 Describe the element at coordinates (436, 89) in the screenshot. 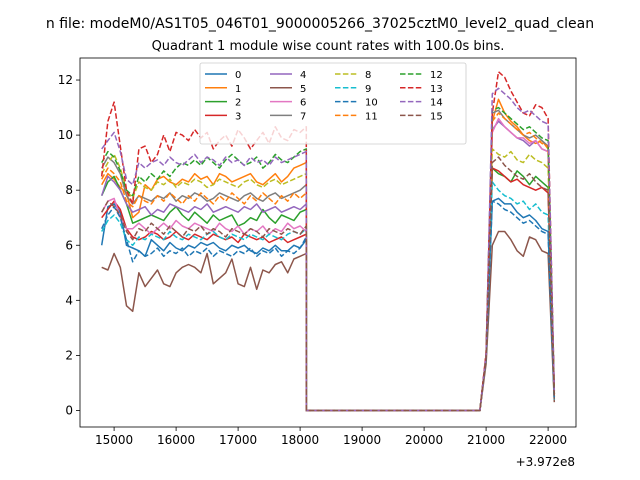

I see `legend-label-13: 13` at that location.